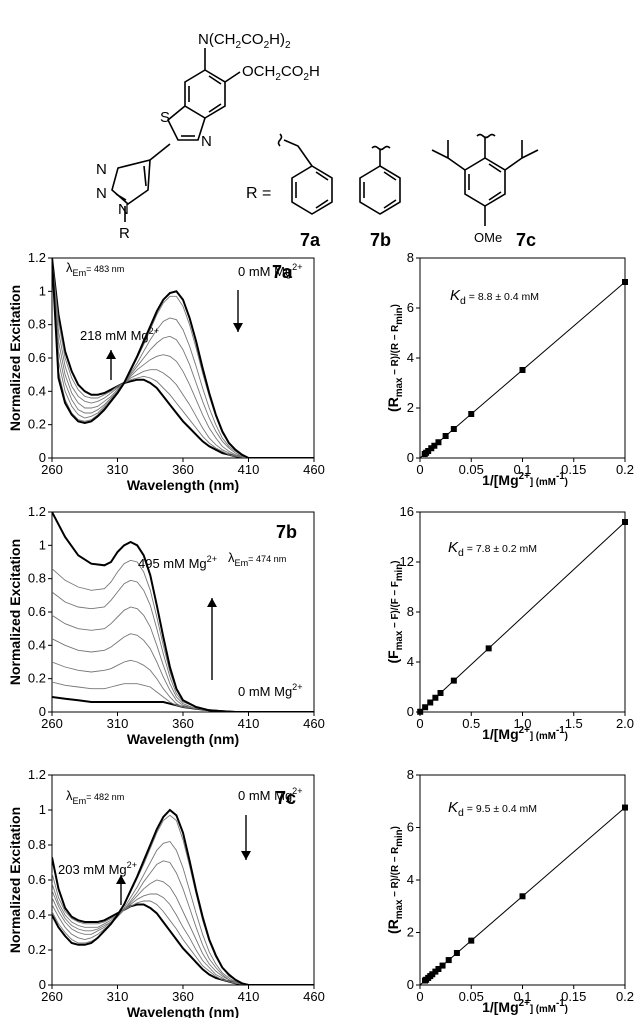  I want to click on fit-x-axis-label: 1/[Mg2+] (mM-1), so click(525, 733).